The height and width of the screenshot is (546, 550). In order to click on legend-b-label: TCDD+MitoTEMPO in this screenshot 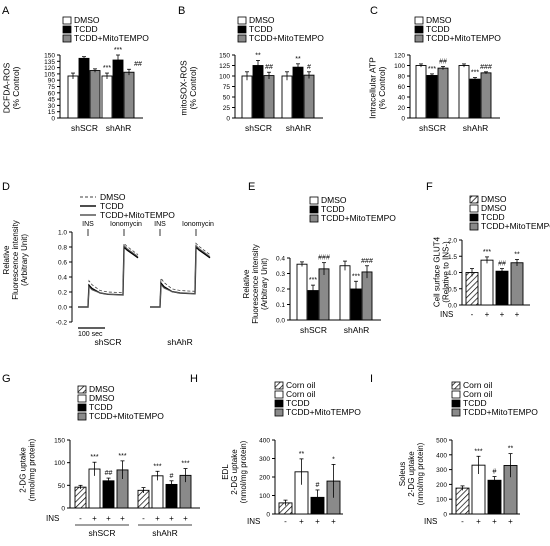, I will do `click(286, 38)`.